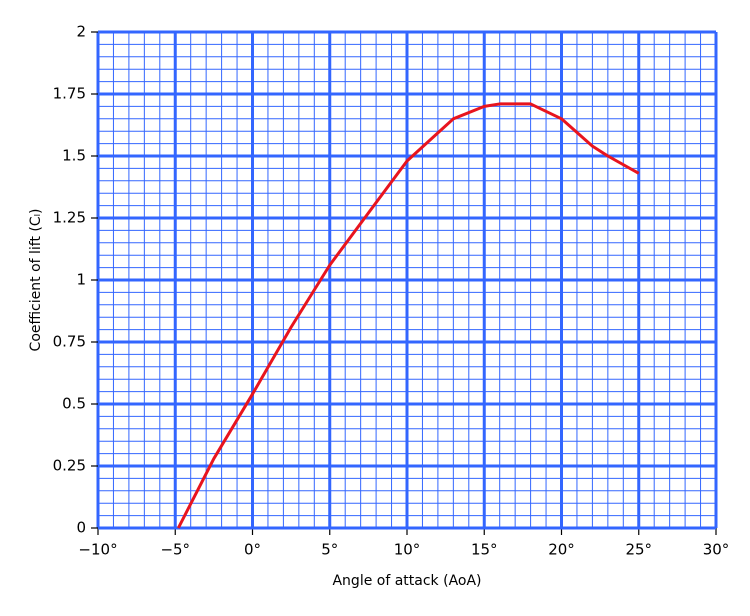 Image resolution: width=750 pixels, height=616 pixels. Describe the element at coordinates (638, 550) in the screenshot. I see `x-tick-label: 25°` at that location.